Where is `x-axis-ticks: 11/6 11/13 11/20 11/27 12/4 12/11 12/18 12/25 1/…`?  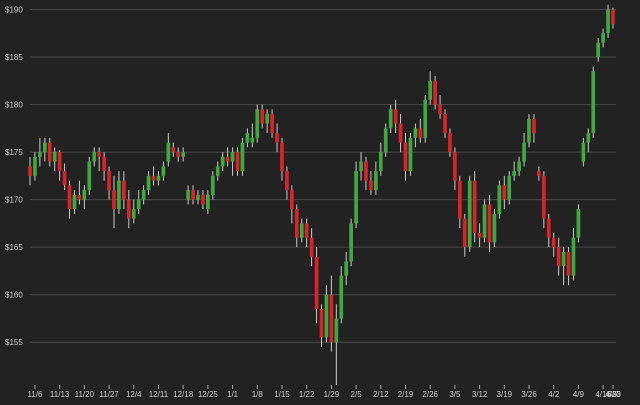
x-axis-ticks: 11/6 11/13 11/20 11/27 12/4 12/11 12/18 12/25 1/… is located at coordinates (324, 392).